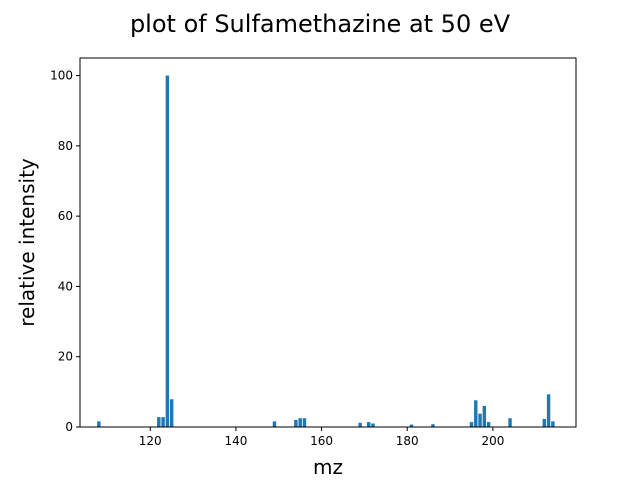 The height and width of the screenshot is (480, 640). Describe the element at coordinates (407, 441) in the screenshot. I see `x-tick-label: 180` at that location.